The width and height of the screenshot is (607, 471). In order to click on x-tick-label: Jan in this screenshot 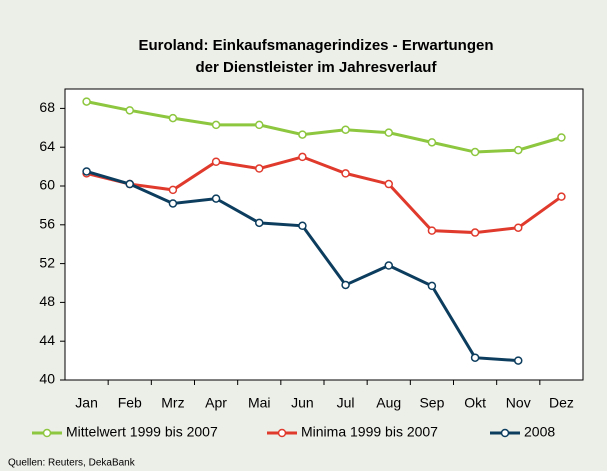, I will do `click(86, 403)`.